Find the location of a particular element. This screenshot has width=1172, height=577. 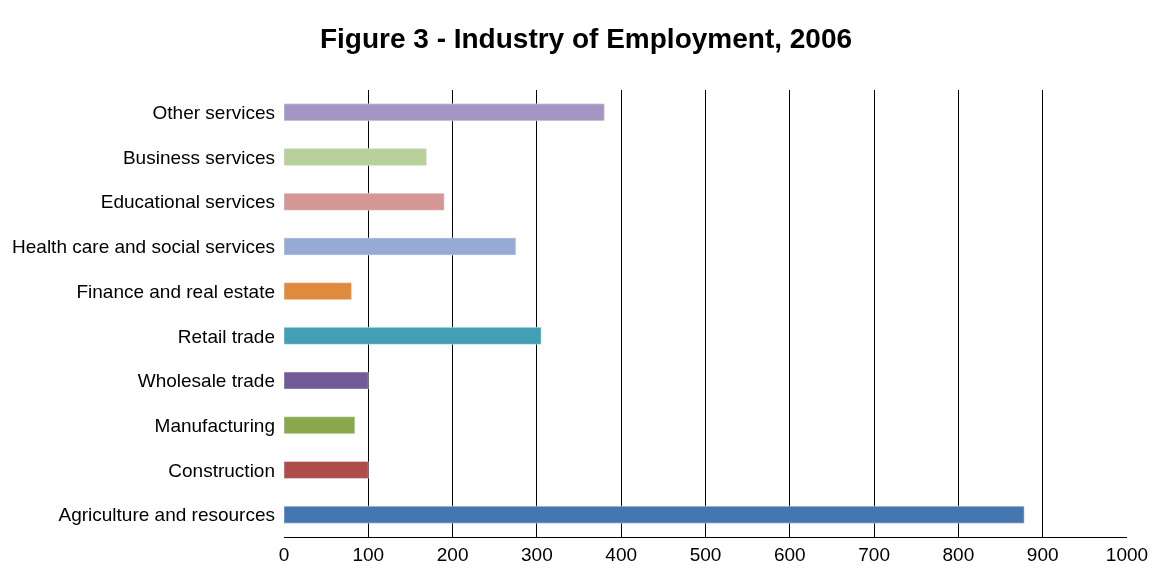

x-tick-label: 700 is located at coordinates (874, 554).